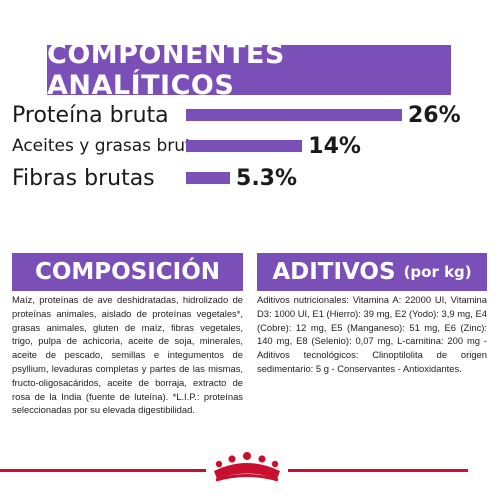 This screenshot has width=500, height=500. Describe the element at coordinates (434, 115) in the screenshot. I see `nutrient-value: 26%` at that location.